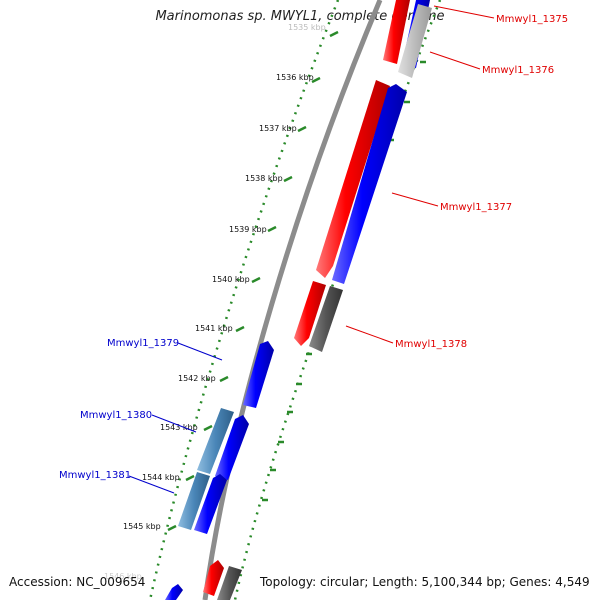 The image size is (600, 600). What do you see at coordinates (214, 328) in the screenshot?
I see `tick-label: 1541 kbp` at bounding box center [214, 328].